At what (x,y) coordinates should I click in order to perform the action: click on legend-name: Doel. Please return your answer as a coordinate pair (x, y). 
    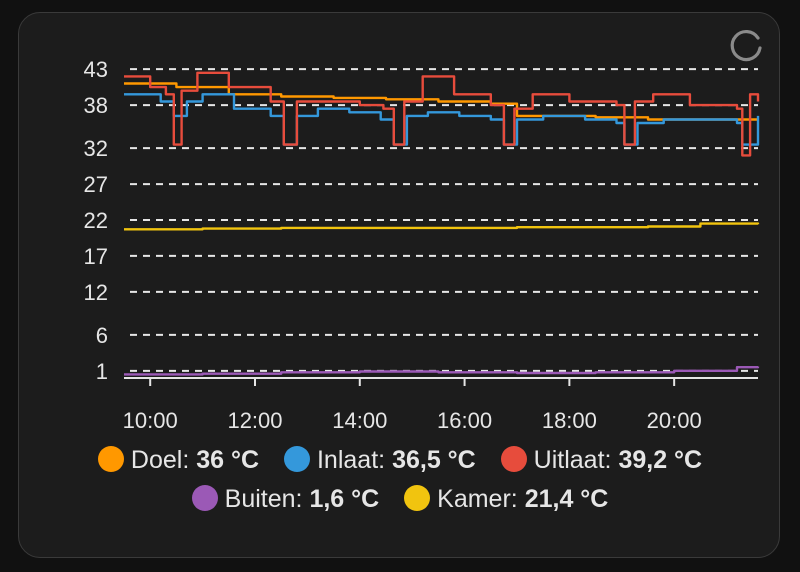
    Looking at the image, I should click on (156, 460).